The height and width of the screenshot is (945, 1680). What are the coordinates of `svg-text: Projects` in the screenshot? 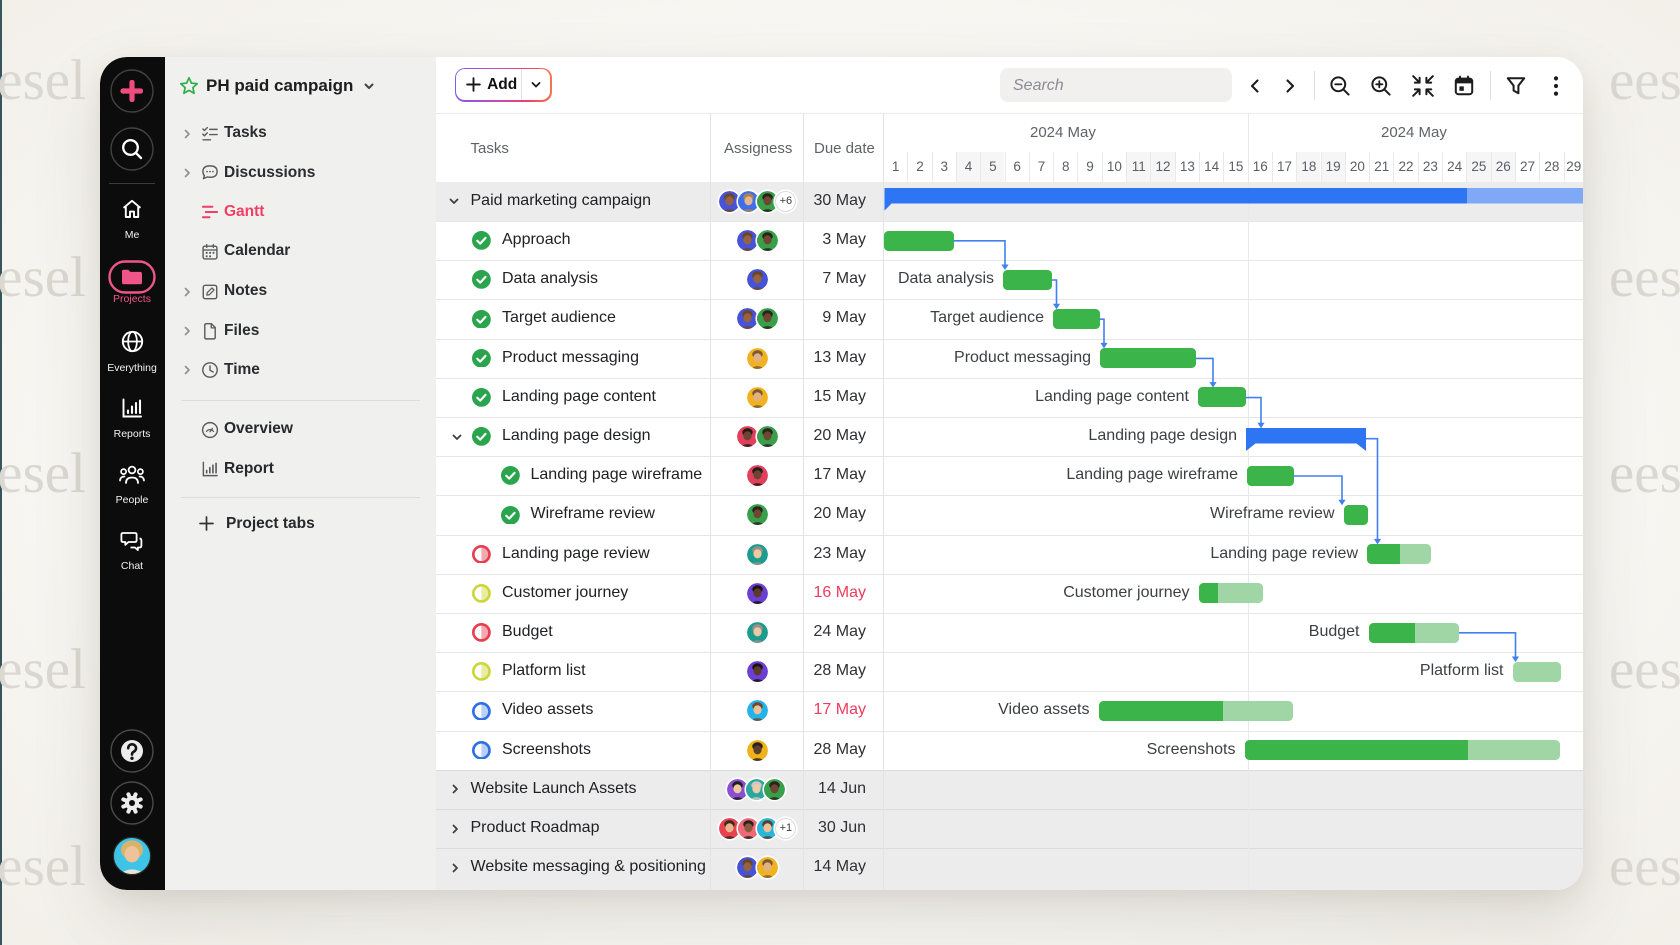 It's located at (132, 299).